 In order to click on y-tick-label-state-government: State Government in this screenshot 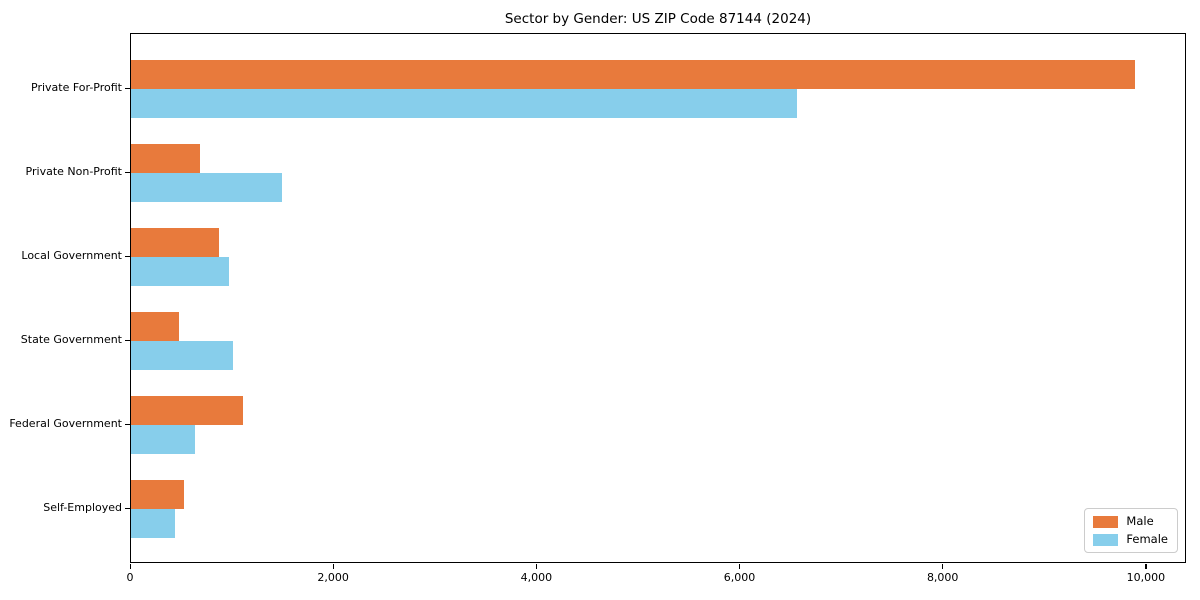, I will do `click(71, 339)`.